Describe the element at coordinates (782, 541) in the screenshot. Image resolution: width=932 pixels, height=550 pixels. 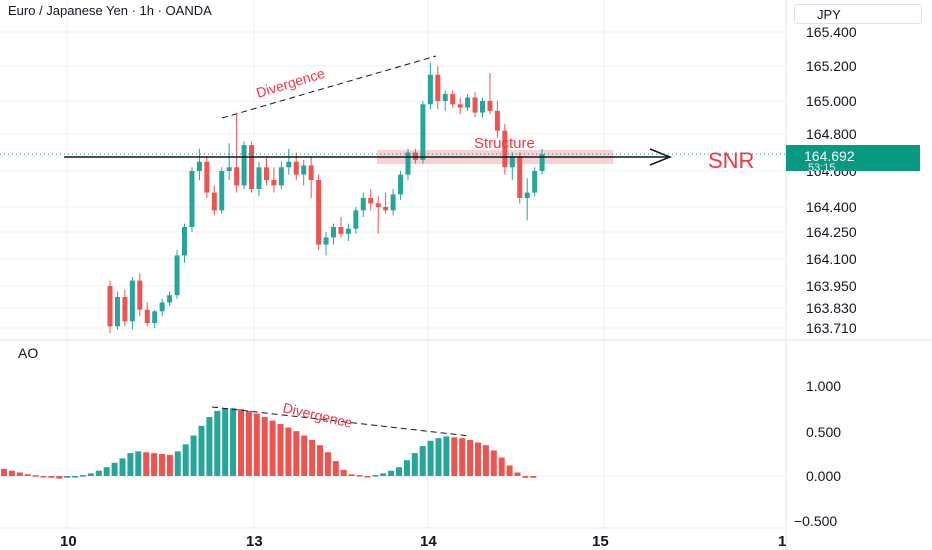
I see `time-tick-label: 1` at that location.